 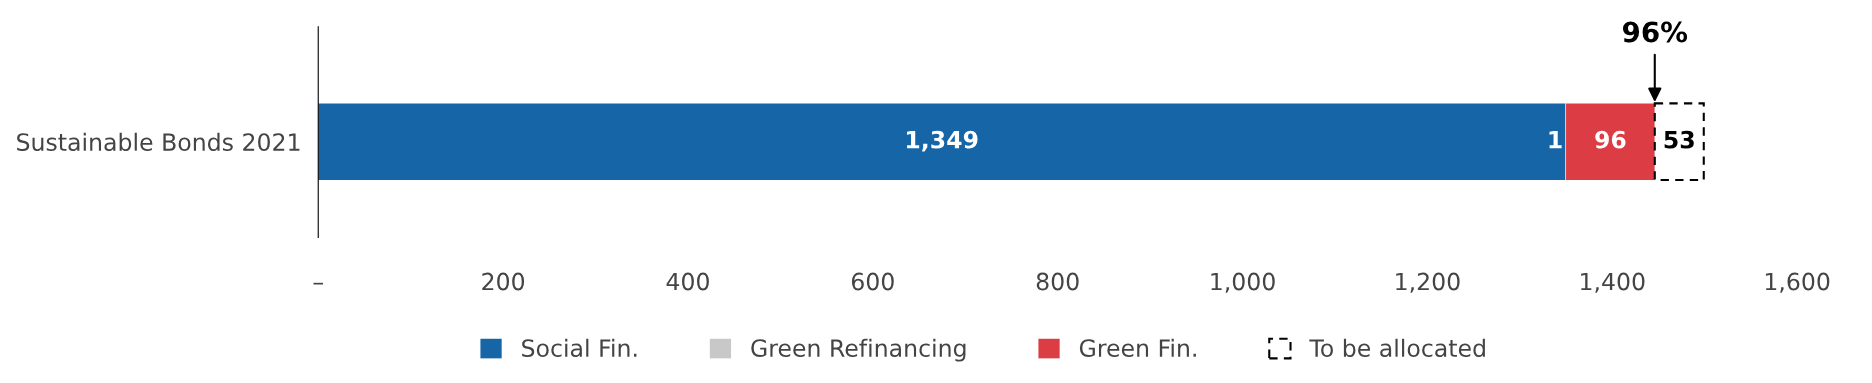 What do you see at coordinates (872, 281) in the screenshot?
I see `x-tick-label: 600` at bounding box center [872, 281].